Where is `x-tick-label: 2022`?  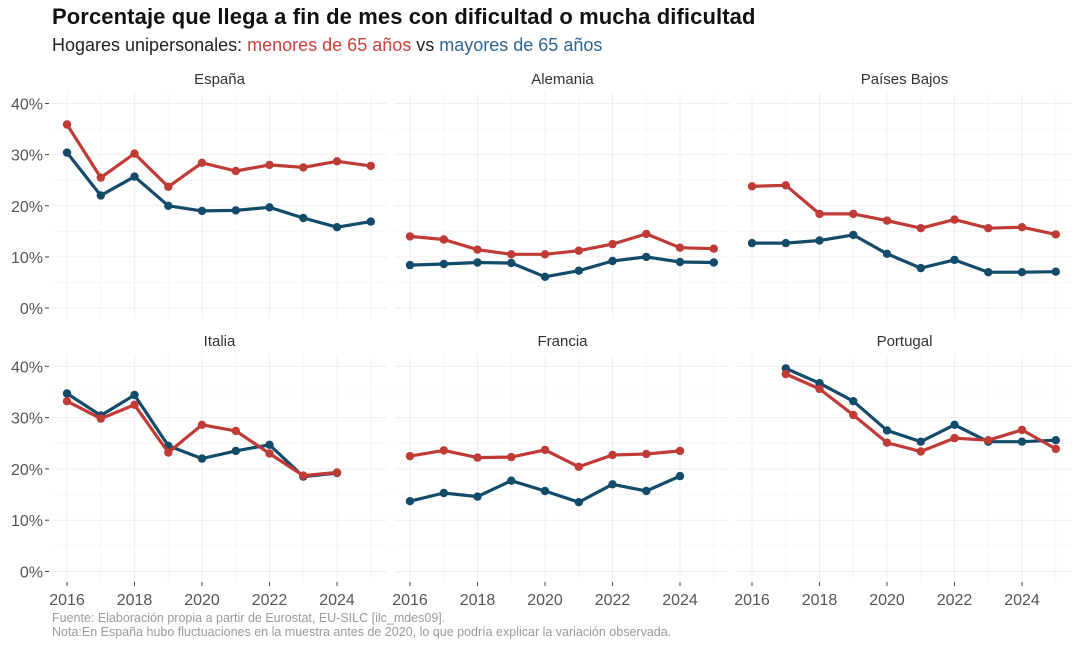
x-tick-label: 2022 is located at coordinates (613, 600).